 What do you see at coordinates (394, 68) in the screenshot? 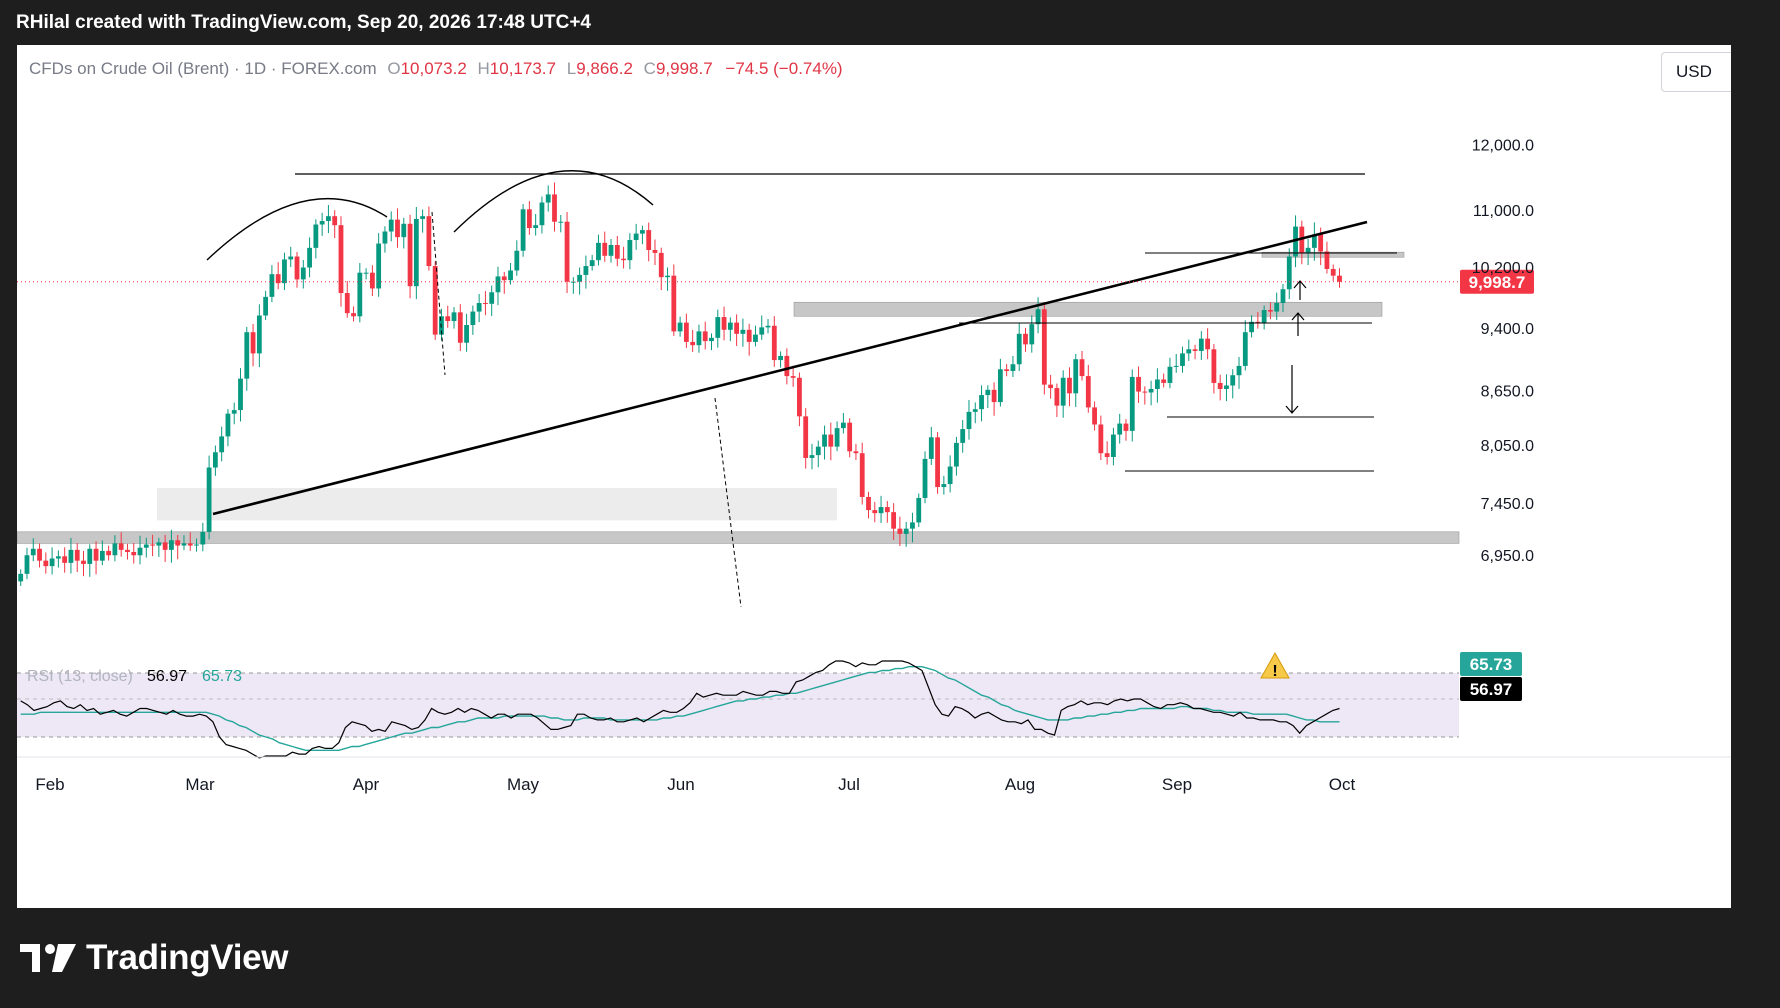
I see `open-label: O` at bounding box center [394, 68].